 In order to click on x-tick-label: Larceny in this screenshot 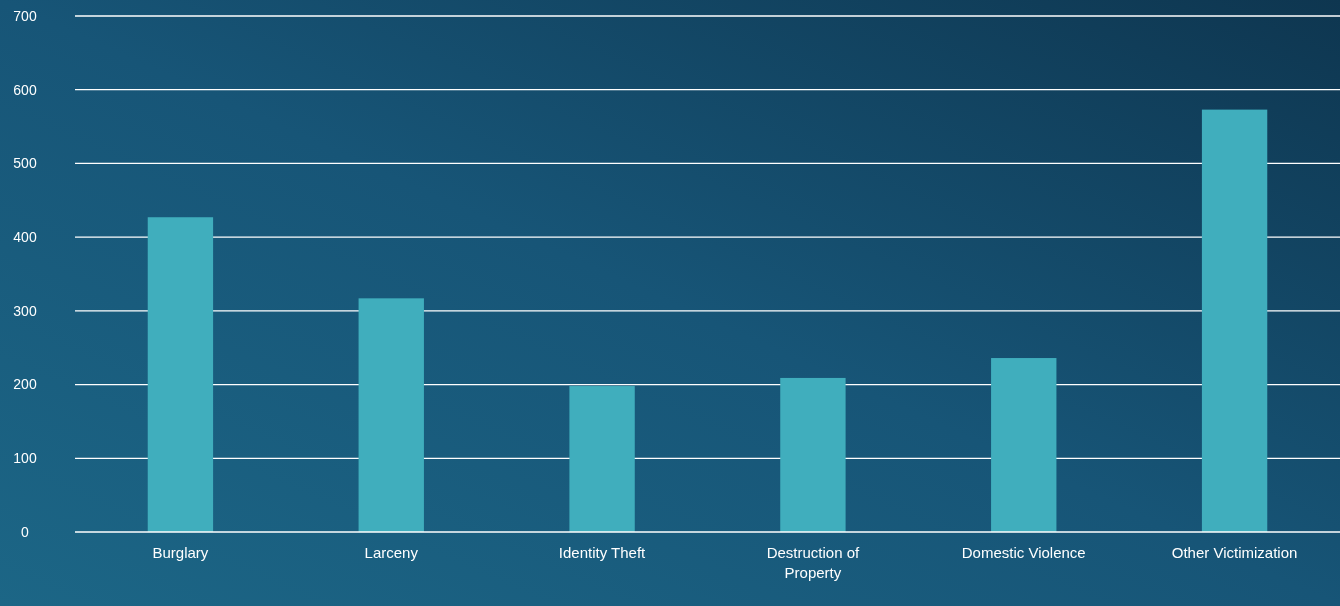, I will do `click(391, 552)`.